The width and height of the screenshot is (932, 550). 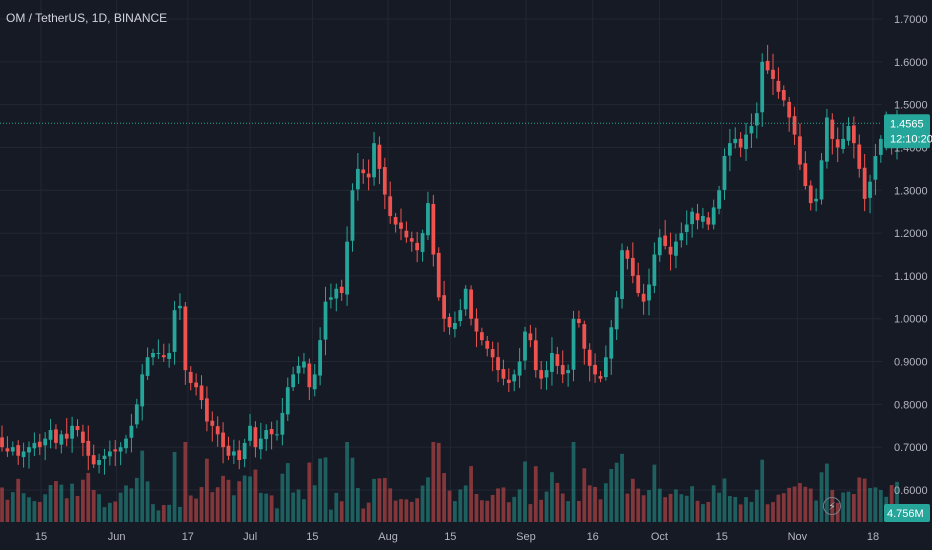 What do you see at coordinates (832, 506) in the screenshot?
I see `bolt-icon: ⚡` at bounding box center [832, 506].